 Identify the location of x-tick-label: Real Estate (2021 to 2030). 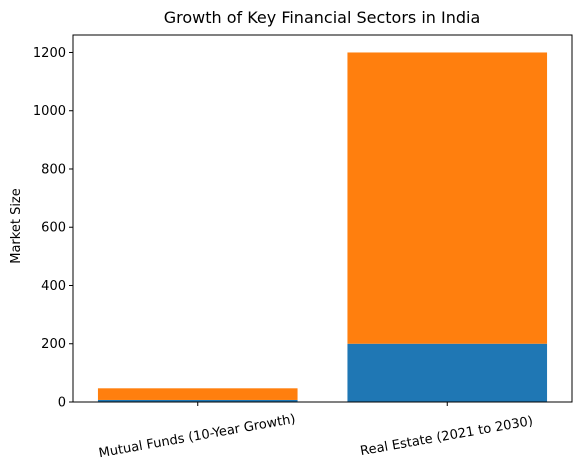
(446, 436).